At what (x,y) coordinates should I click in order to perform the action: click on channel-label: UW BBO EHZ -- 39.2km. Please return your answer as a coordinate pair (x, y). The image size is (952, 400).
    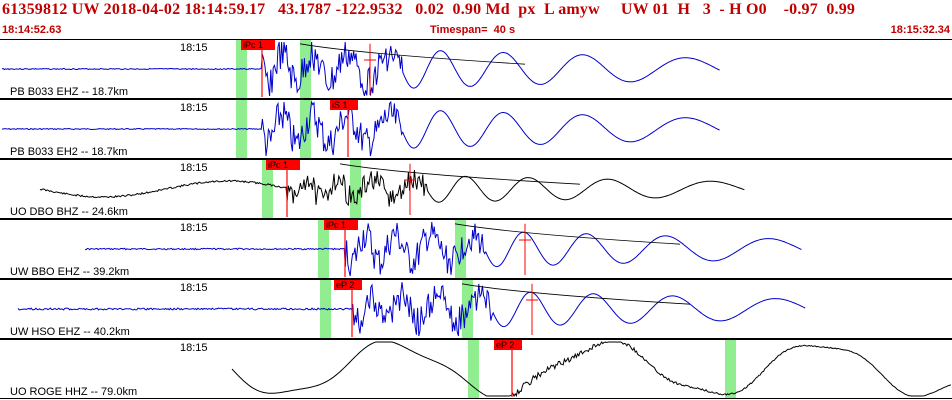
    Looking at the image, I should click on (69, 272).